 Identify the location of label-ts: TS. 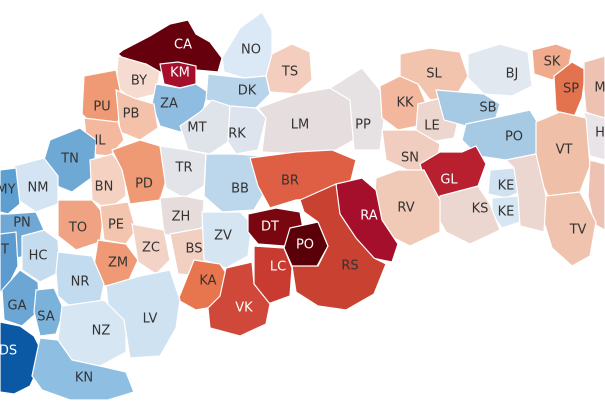
(289, 72).